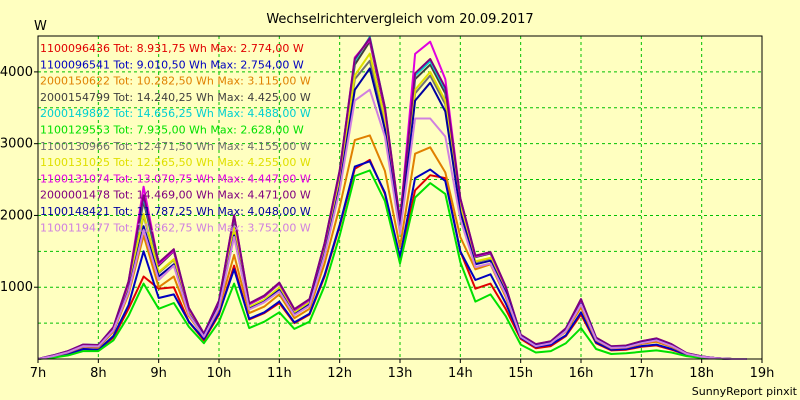 The width and height of the screenshot is (800, 400). I want to click on x-tick-label: 14h, so click(460, 373).